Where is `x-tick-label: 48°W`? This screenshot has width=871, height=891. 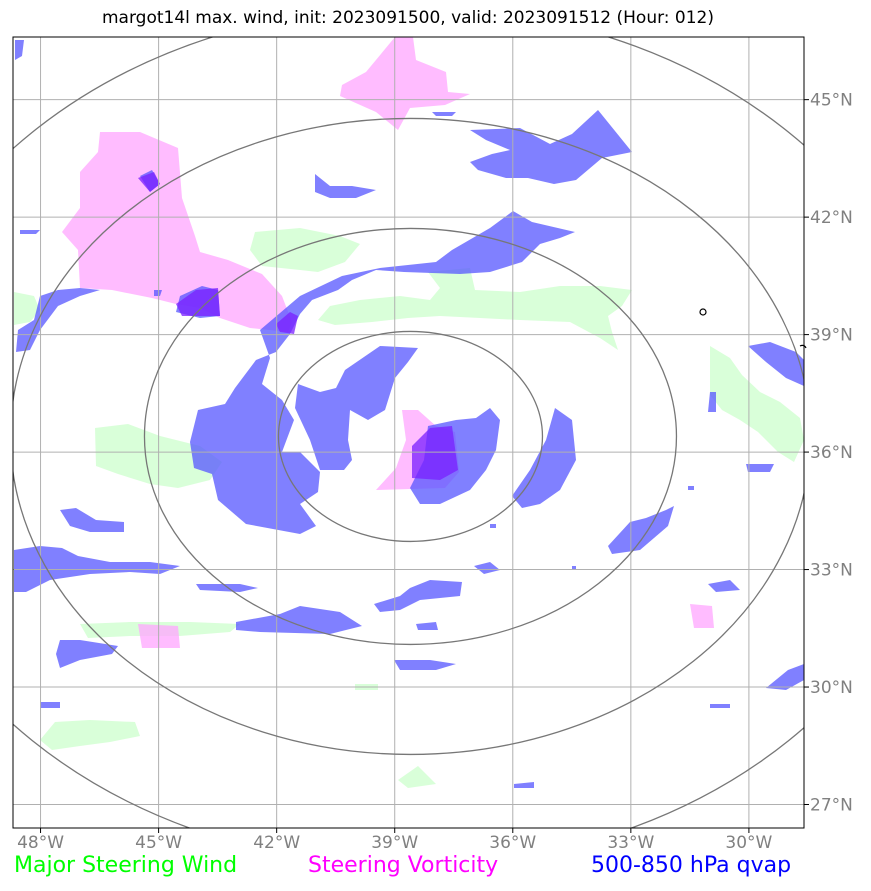 x-tick-label: 48°W is located at coordinates (40, 843).